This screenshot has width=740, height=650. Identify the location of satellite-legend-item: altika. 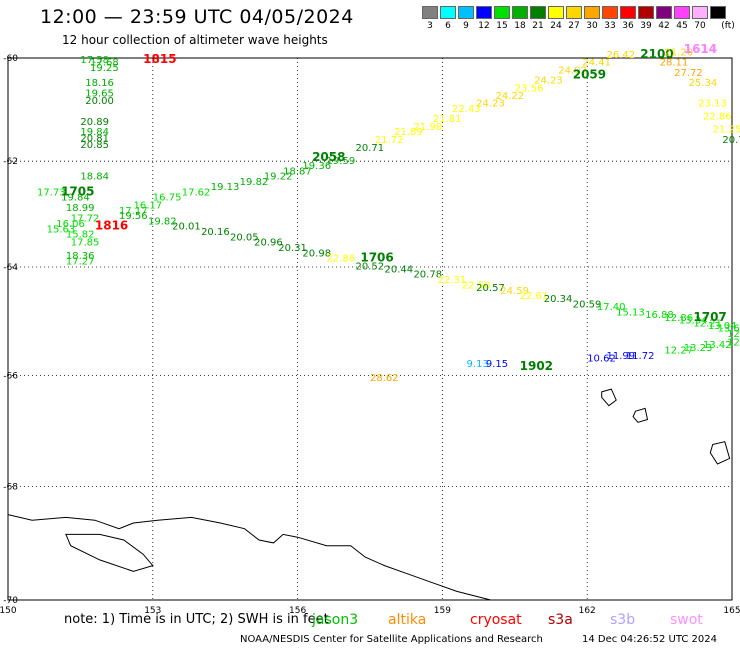
(407, 620).